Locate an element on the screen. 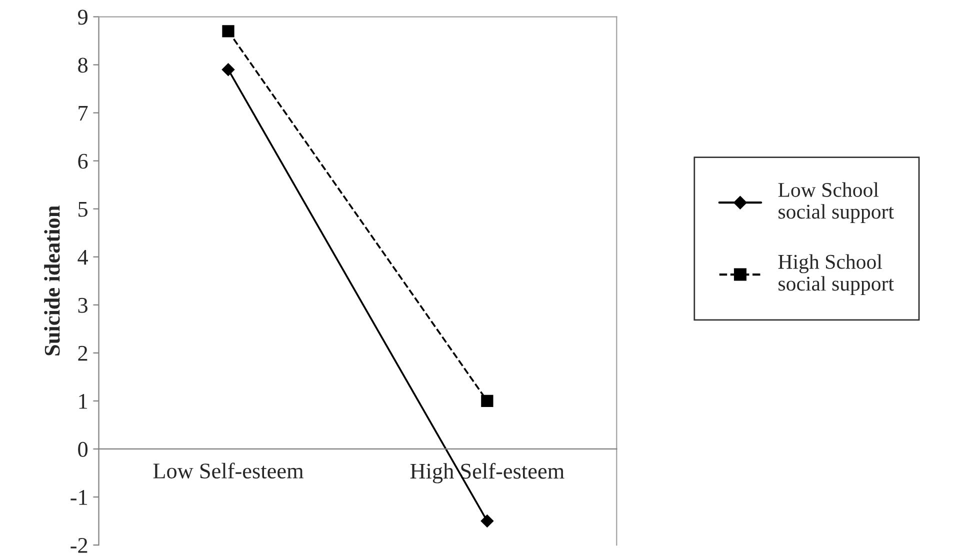  x-tick-label: High Self-esteem is located at coordinates (487, 473).